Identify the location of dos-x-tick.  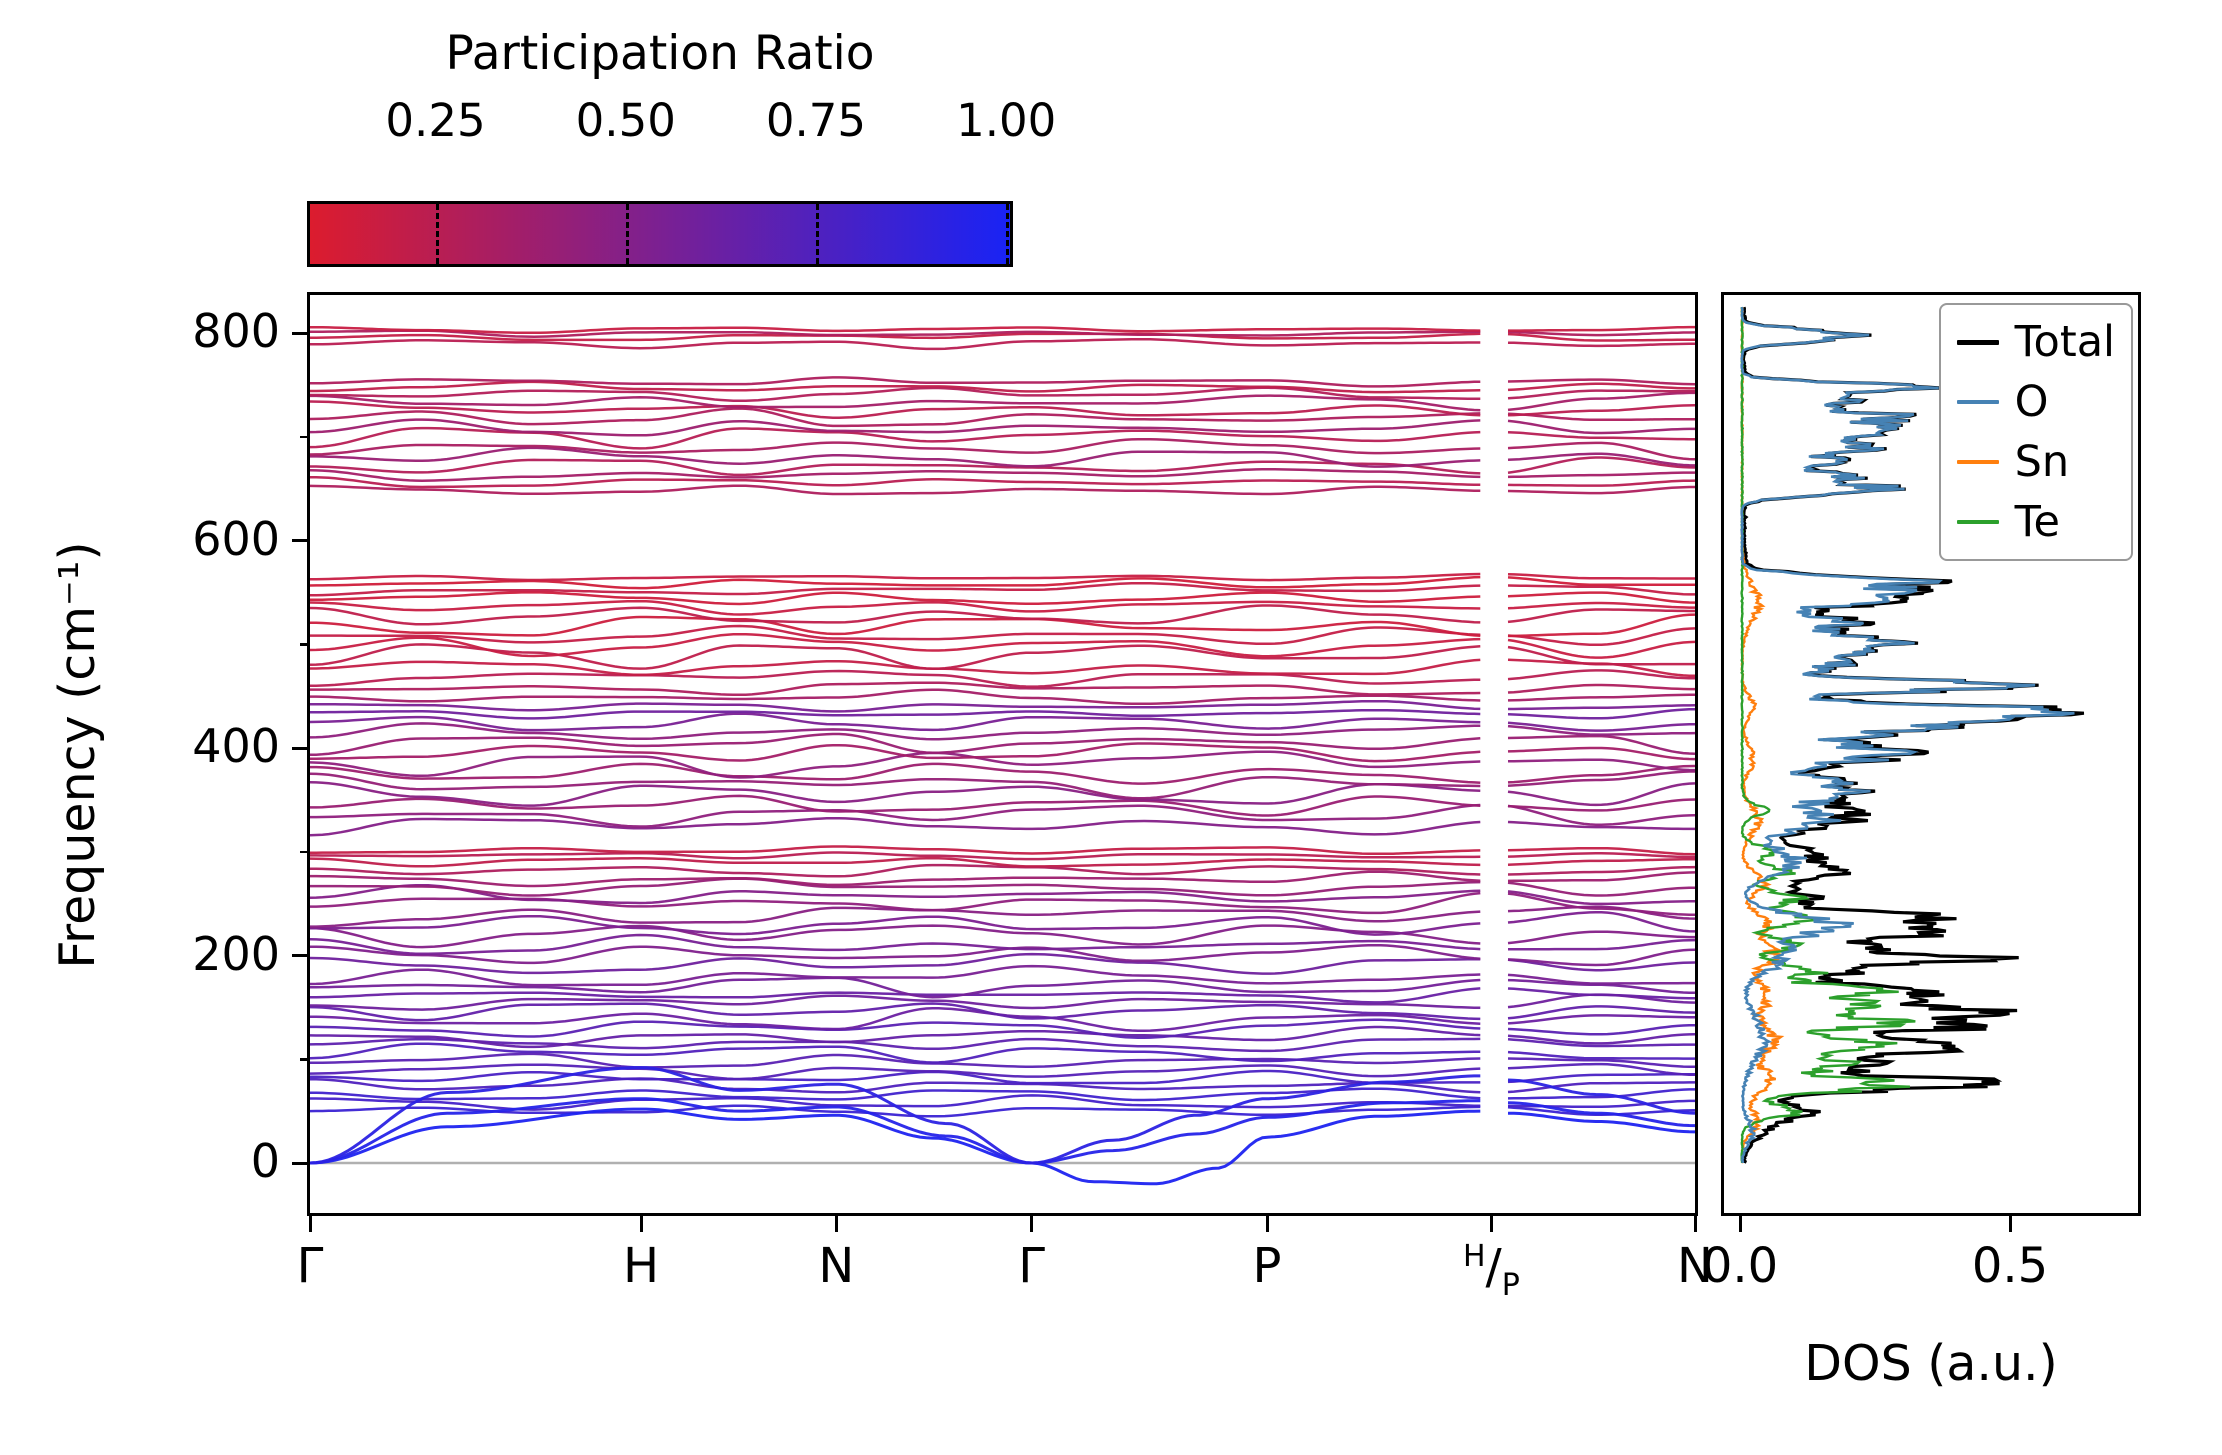
(2010, 1224).